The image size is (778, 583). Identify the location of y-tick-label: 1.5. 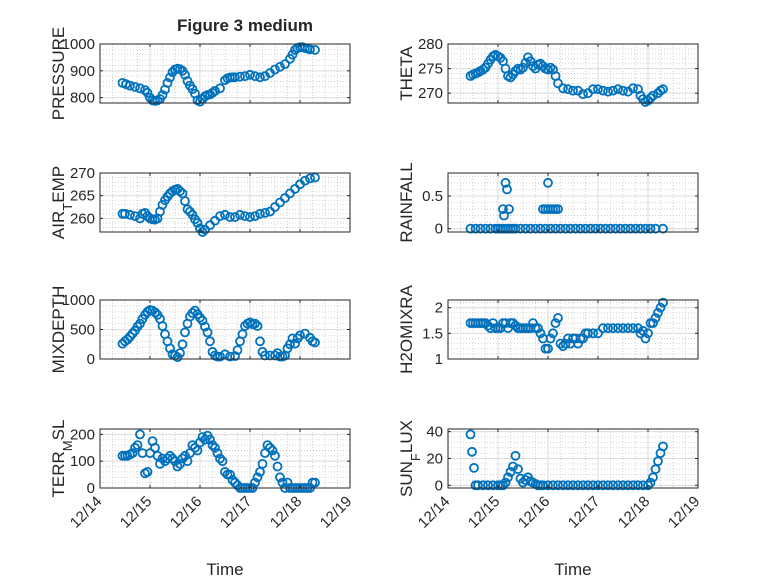
(432, 333).